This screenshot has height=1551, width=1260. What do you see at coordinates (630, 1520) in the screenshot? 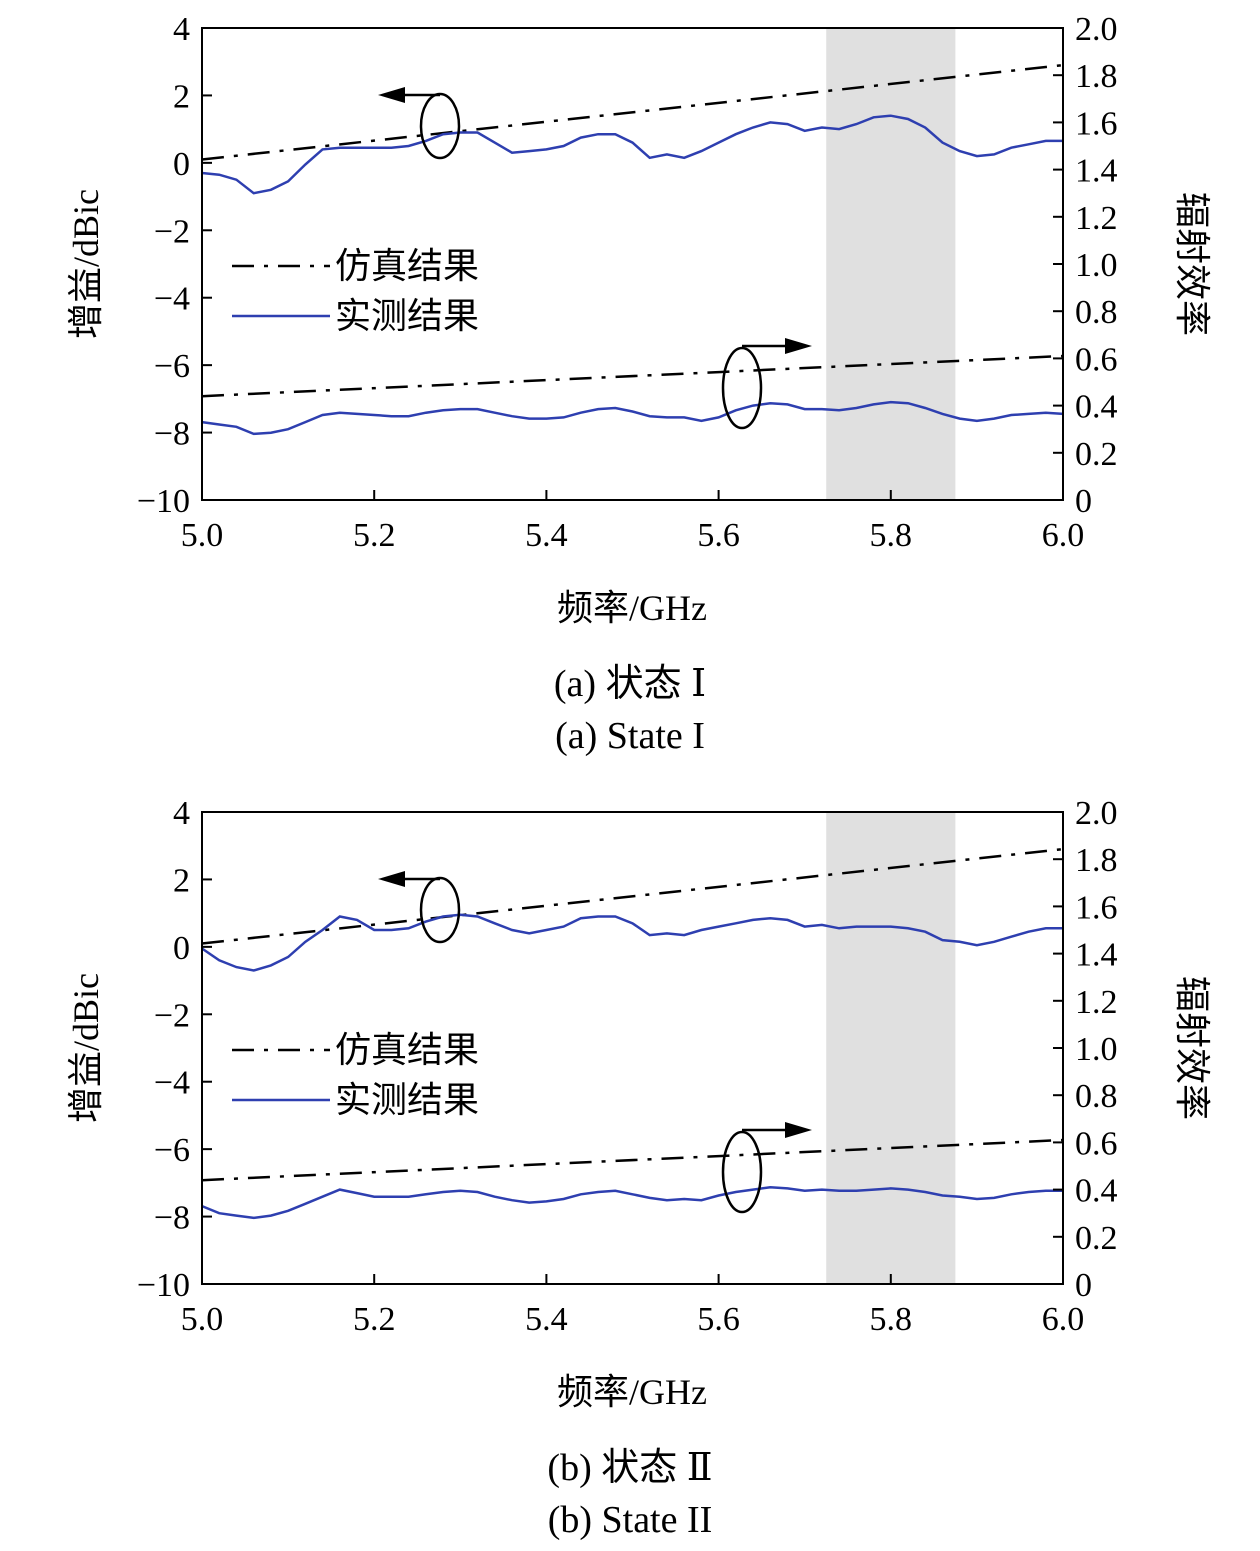
I see `caption-b-en: (b) State II` at bounding box center [630, 1520].